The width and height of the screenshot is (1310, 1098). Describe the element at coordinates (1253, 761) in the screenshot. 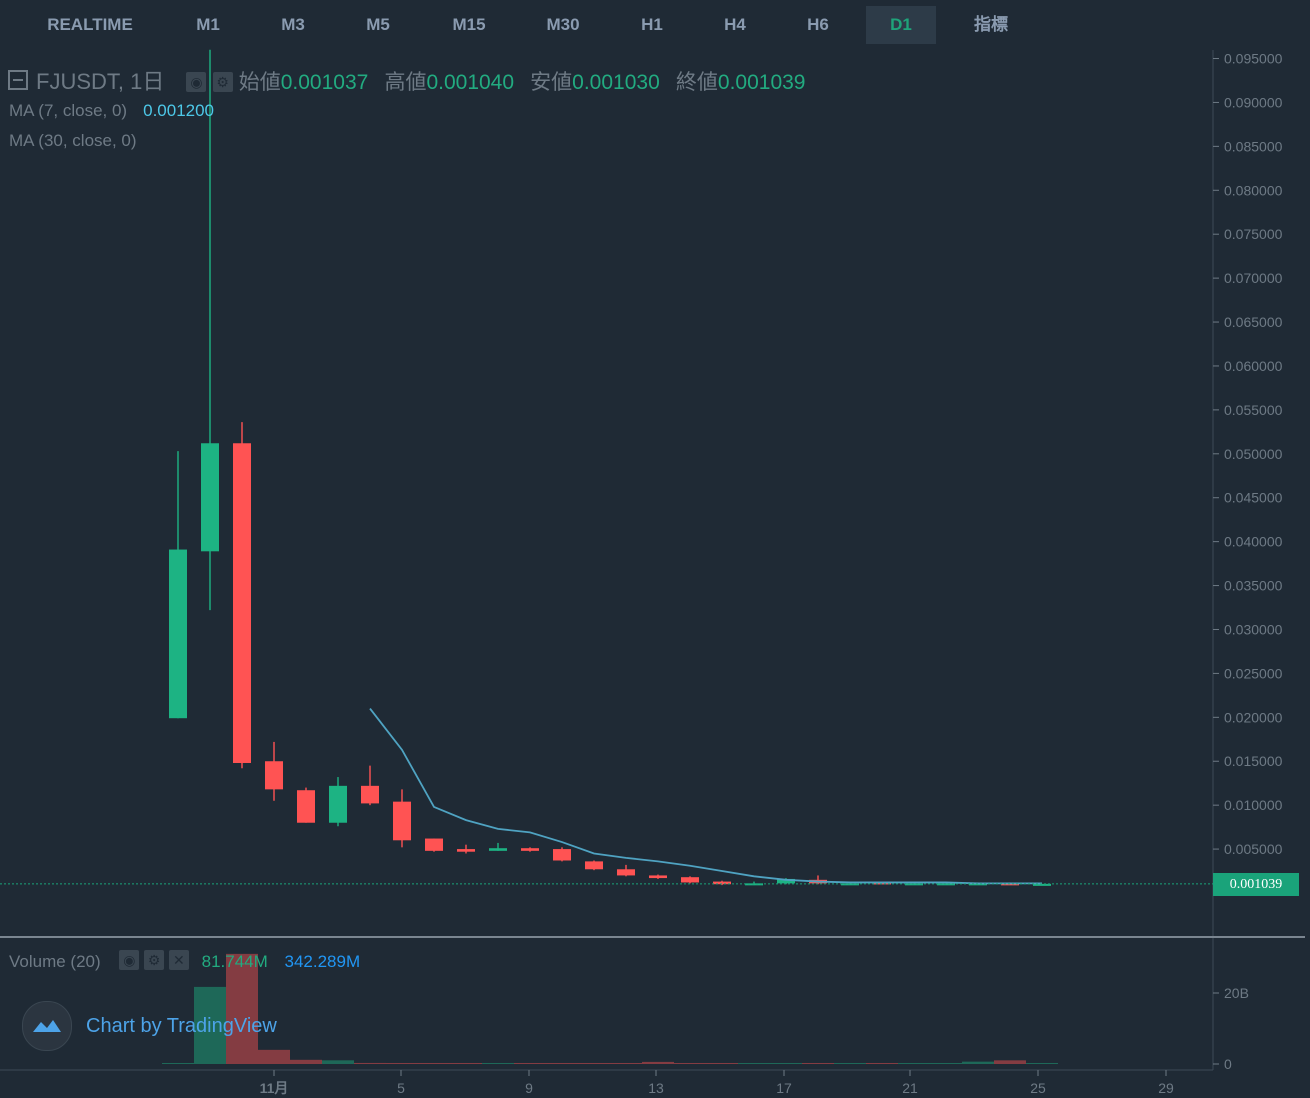

I see `y-tick-label: 0.015000` at that location.